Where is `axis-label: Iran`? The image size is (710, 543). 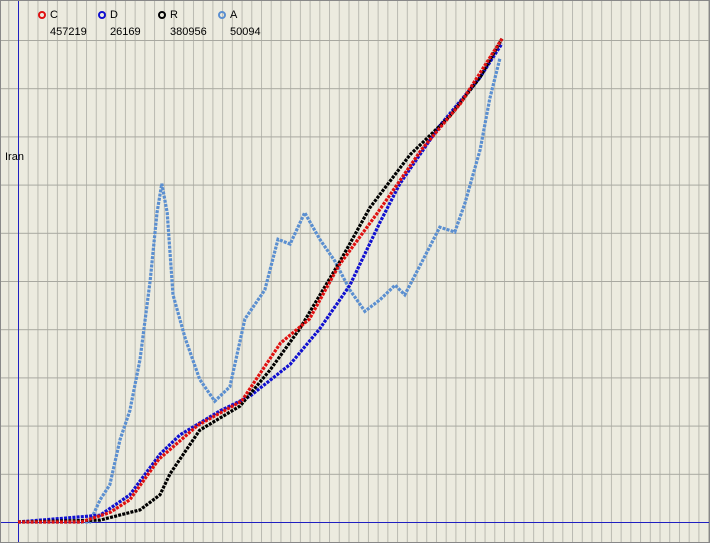
axis-label: Iran is located at coordinates (14, 157).